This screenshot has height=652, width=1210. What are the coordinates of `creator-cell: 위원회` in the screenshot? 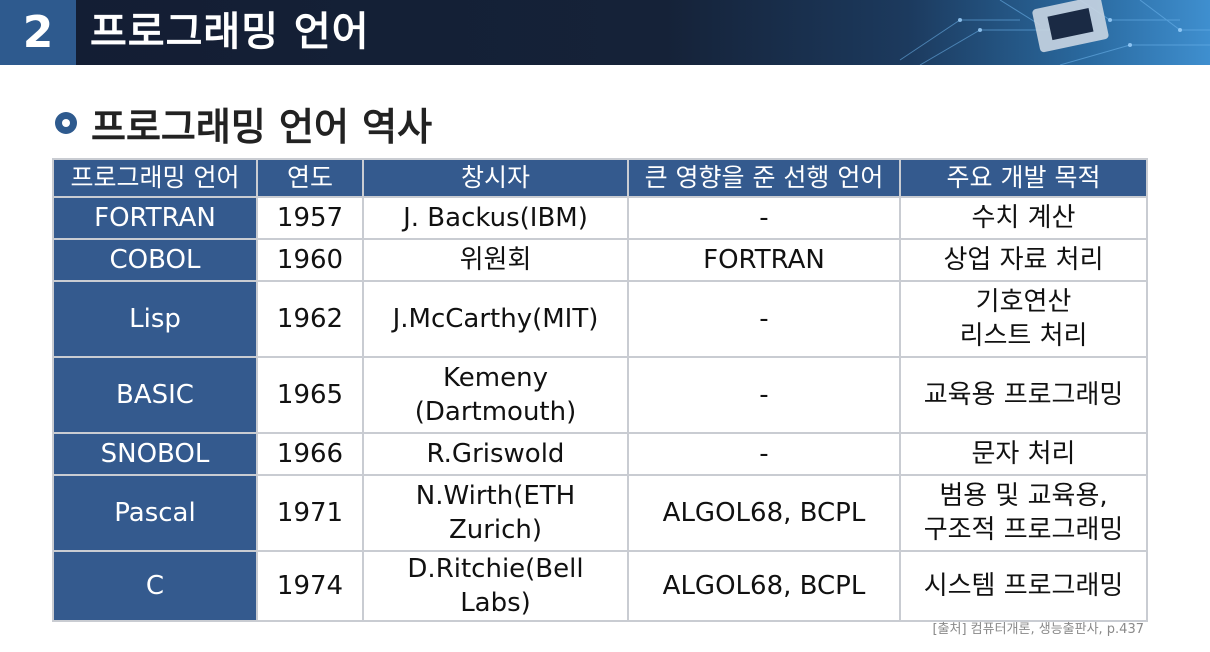 It's located at (495, 260).